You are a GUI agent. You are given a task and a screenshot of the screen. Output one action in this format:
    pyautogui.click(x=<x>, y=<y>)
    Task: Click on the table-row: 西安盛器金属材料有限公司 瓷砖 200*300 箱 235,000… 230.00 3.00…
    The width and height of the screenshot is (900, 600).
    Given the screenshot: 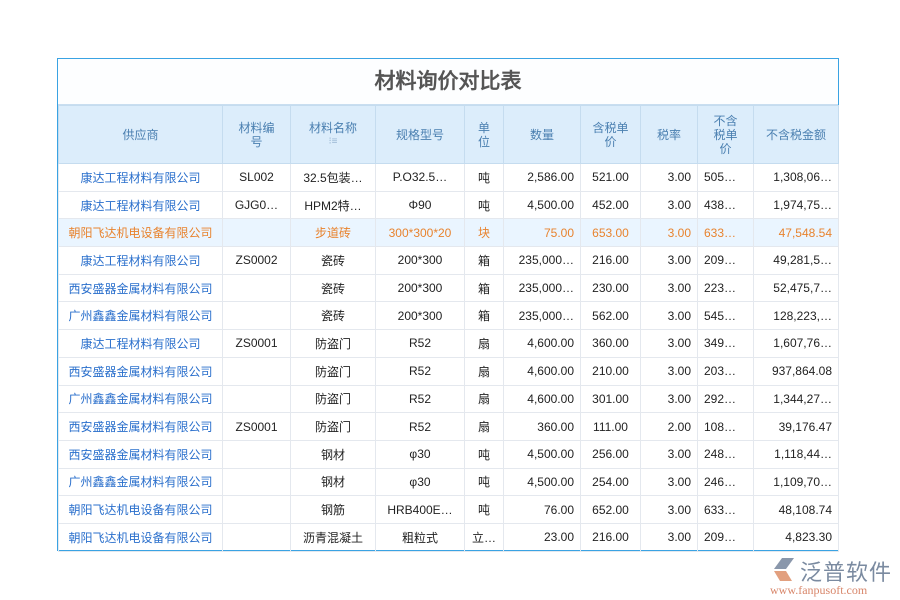 What is the action you would take?
    pyautogui.click(x=448, y=288)
    